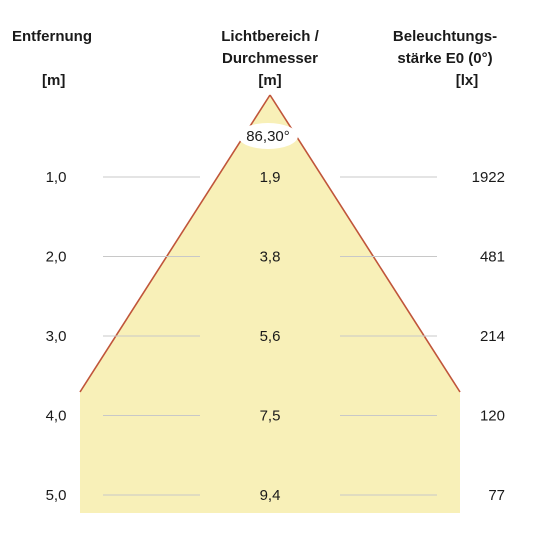  Describe the element at coordinates (56, 257) in the screenshot. I see `distance-value: 2,0` at that location.